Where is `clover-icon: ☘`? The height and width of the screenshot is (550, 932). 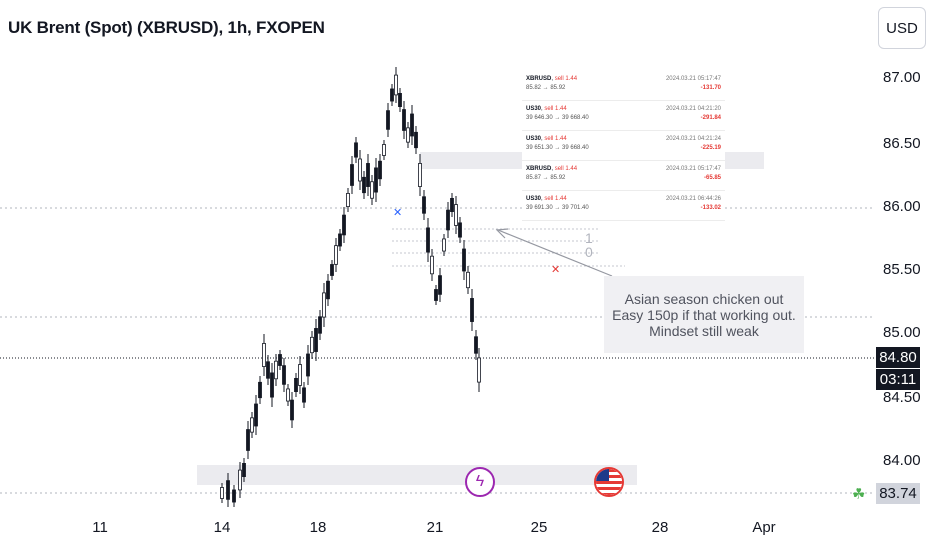
clover-icon: ☘ is located at coordinates (859, 494).